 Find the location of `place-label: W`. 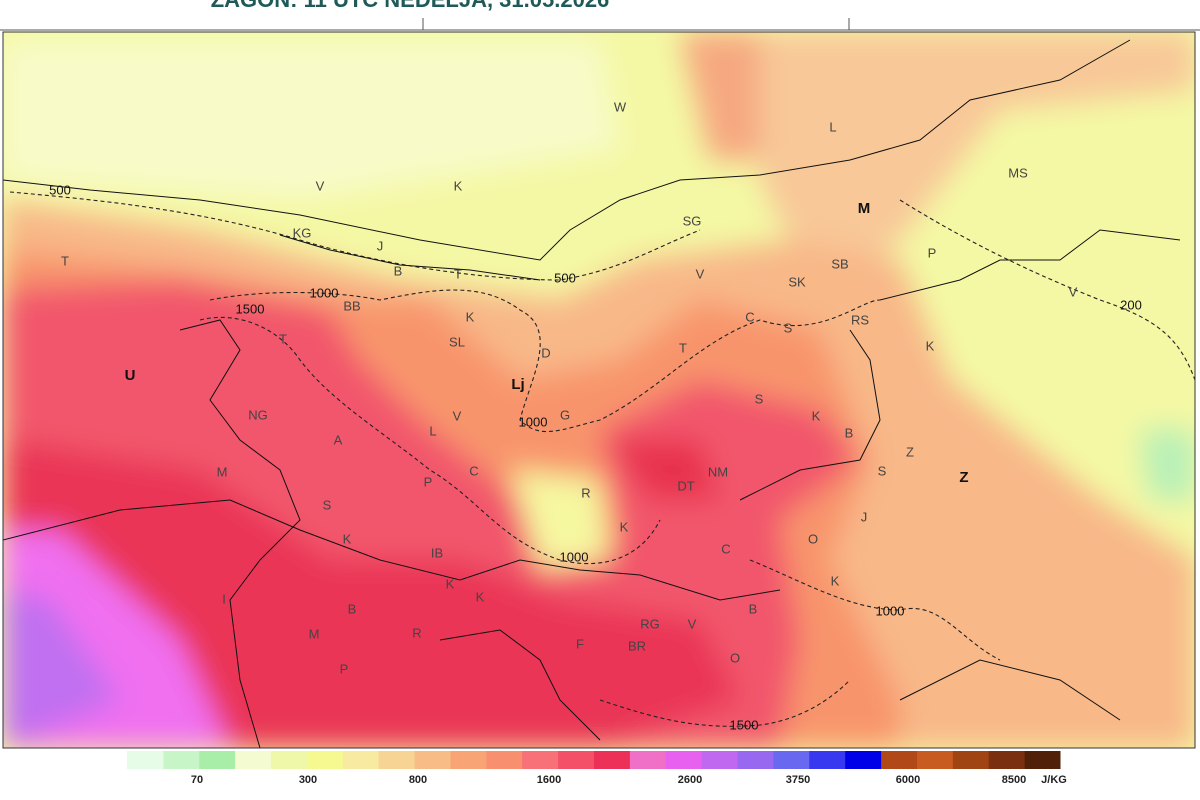

place-label: W is located at coordinates (620, 106).